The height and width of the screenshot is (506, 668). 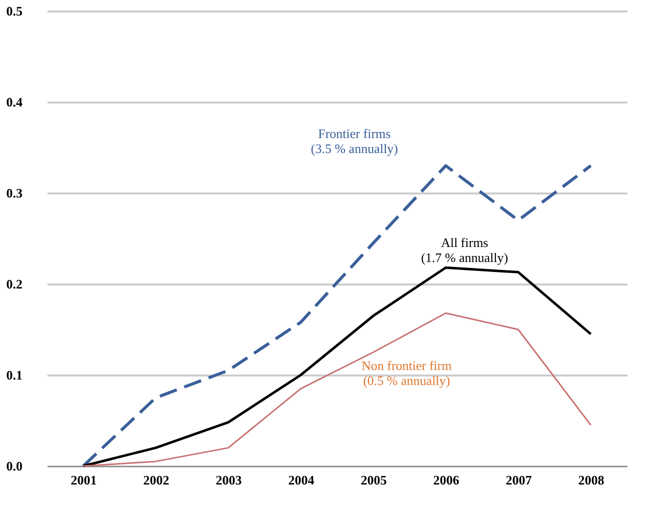 I want to click on annotation: Frontier firms (3.5 % annually), so click(x=354, y=141).